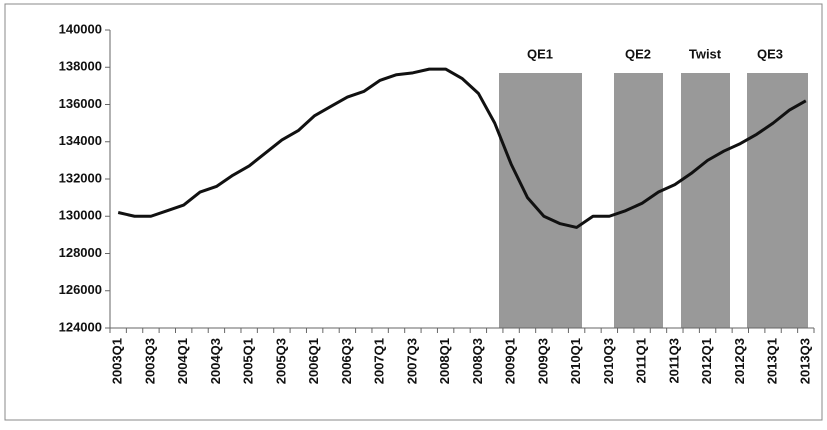 The width and height of the screenshot is (827, 430). What do you see at coordinates (80, 289) in the screenshot?
I see `y-tick-label: 126000` at bounding box center [80, 289].